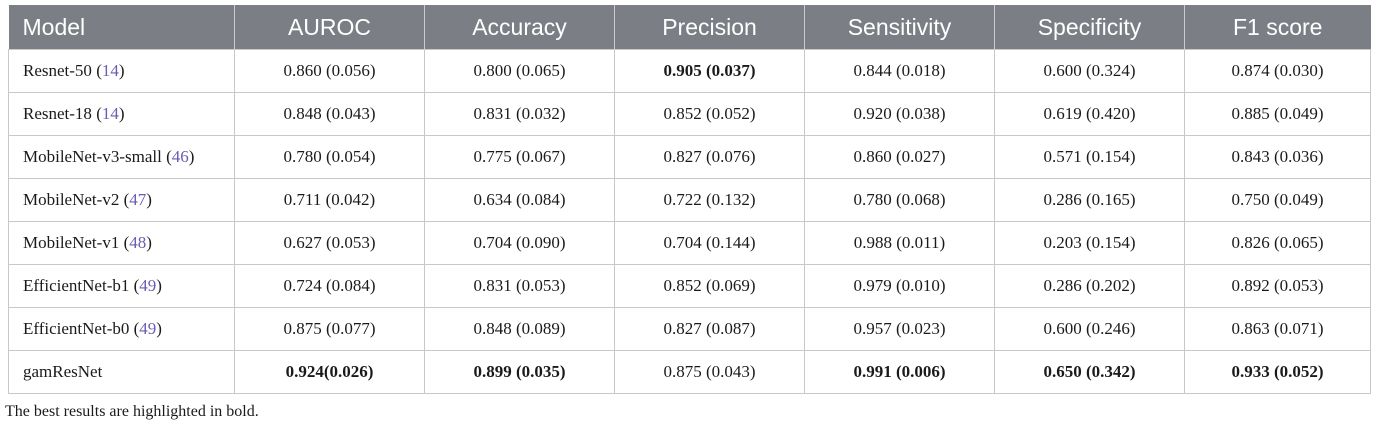 The height and width of the screenshot is (428, 1375). I want to click on metric-cell: 0.957 (0.023), so click(899, 329).